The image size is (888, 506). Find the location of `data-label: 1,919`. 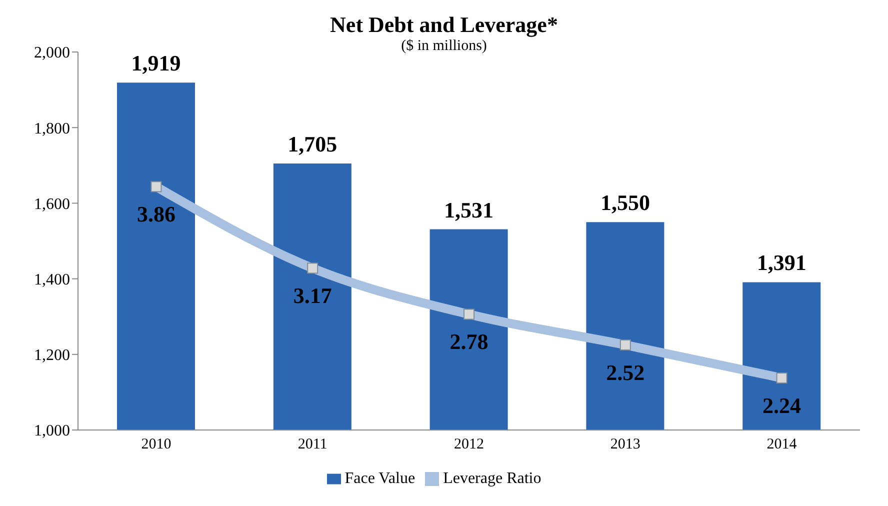

data-label: 1,919 is located at coordinates (156, 63).